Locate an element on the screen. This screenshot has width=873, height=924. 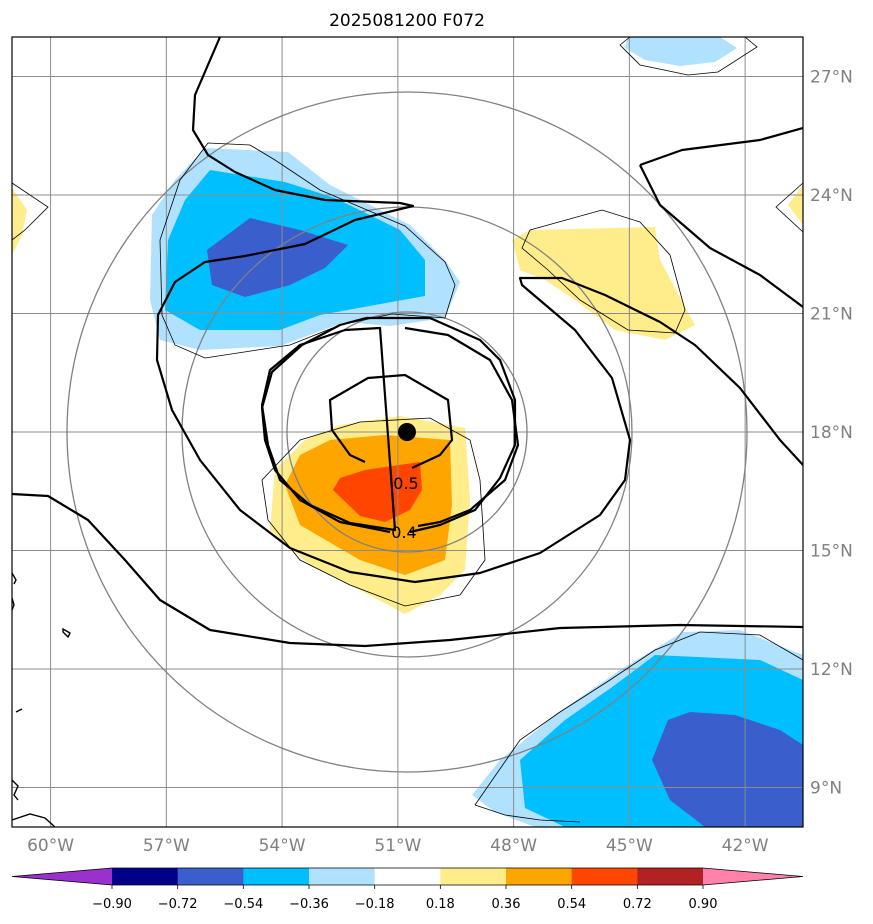
longitude-label: 42°W is located at coordinates (745, 846).